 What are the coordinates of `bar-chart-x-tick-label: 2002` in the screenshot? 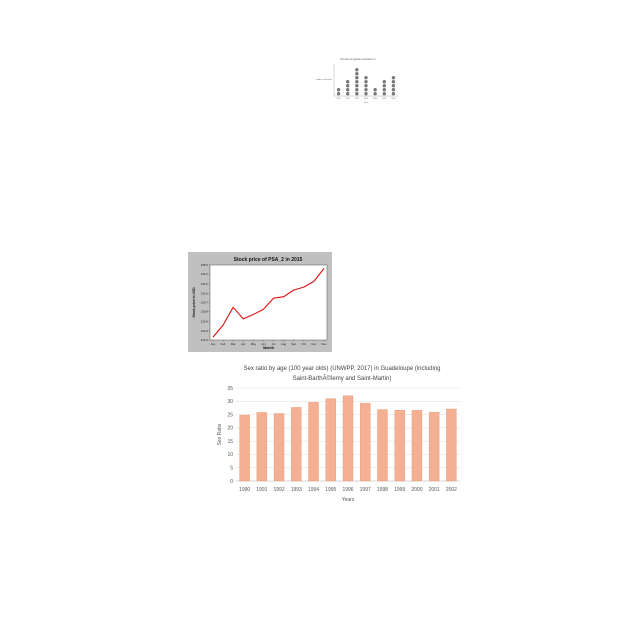 It's located at (451, 490).